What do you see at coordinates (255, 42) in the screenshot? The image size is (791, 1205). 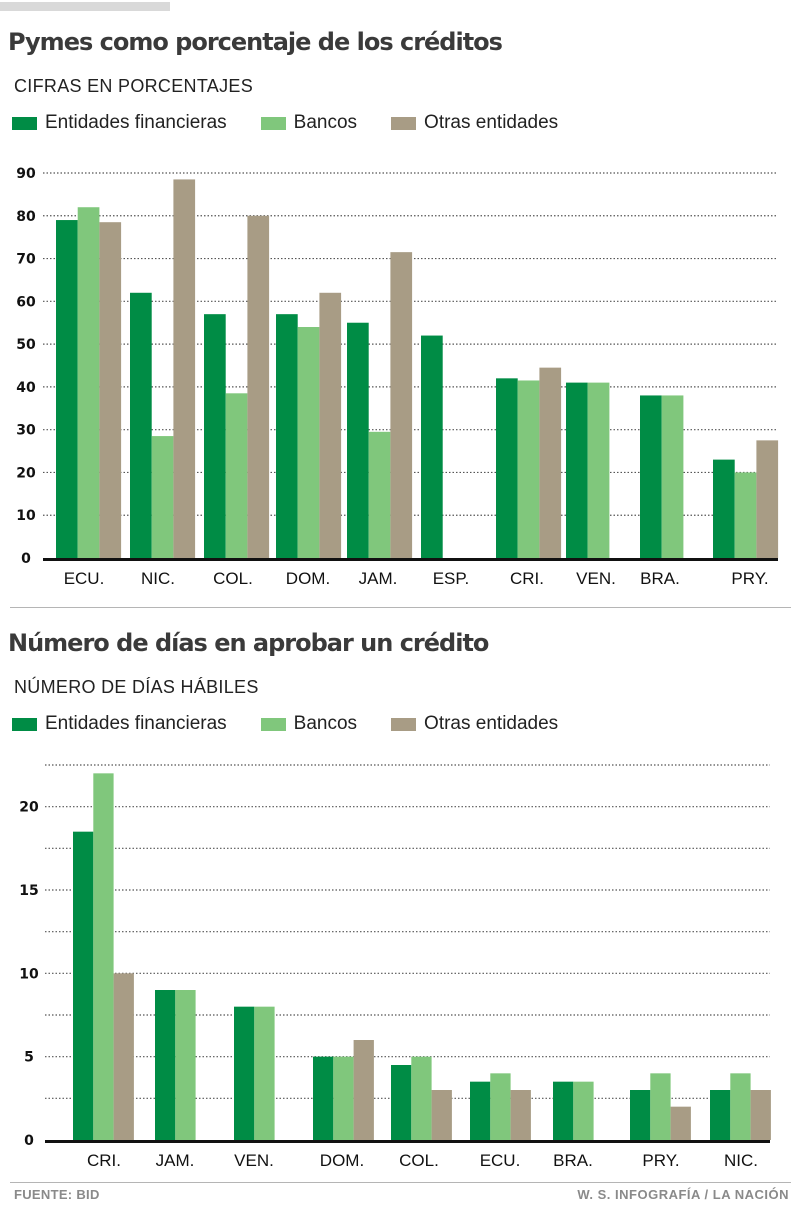 I see `chart1-title: Pymes como porcentaje de los créditos` at bounding box center [255, 42].